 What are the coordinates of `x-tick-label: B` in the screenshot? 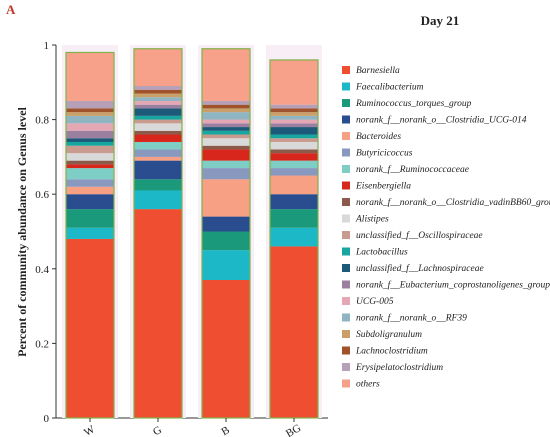 It's located at (225, 430).